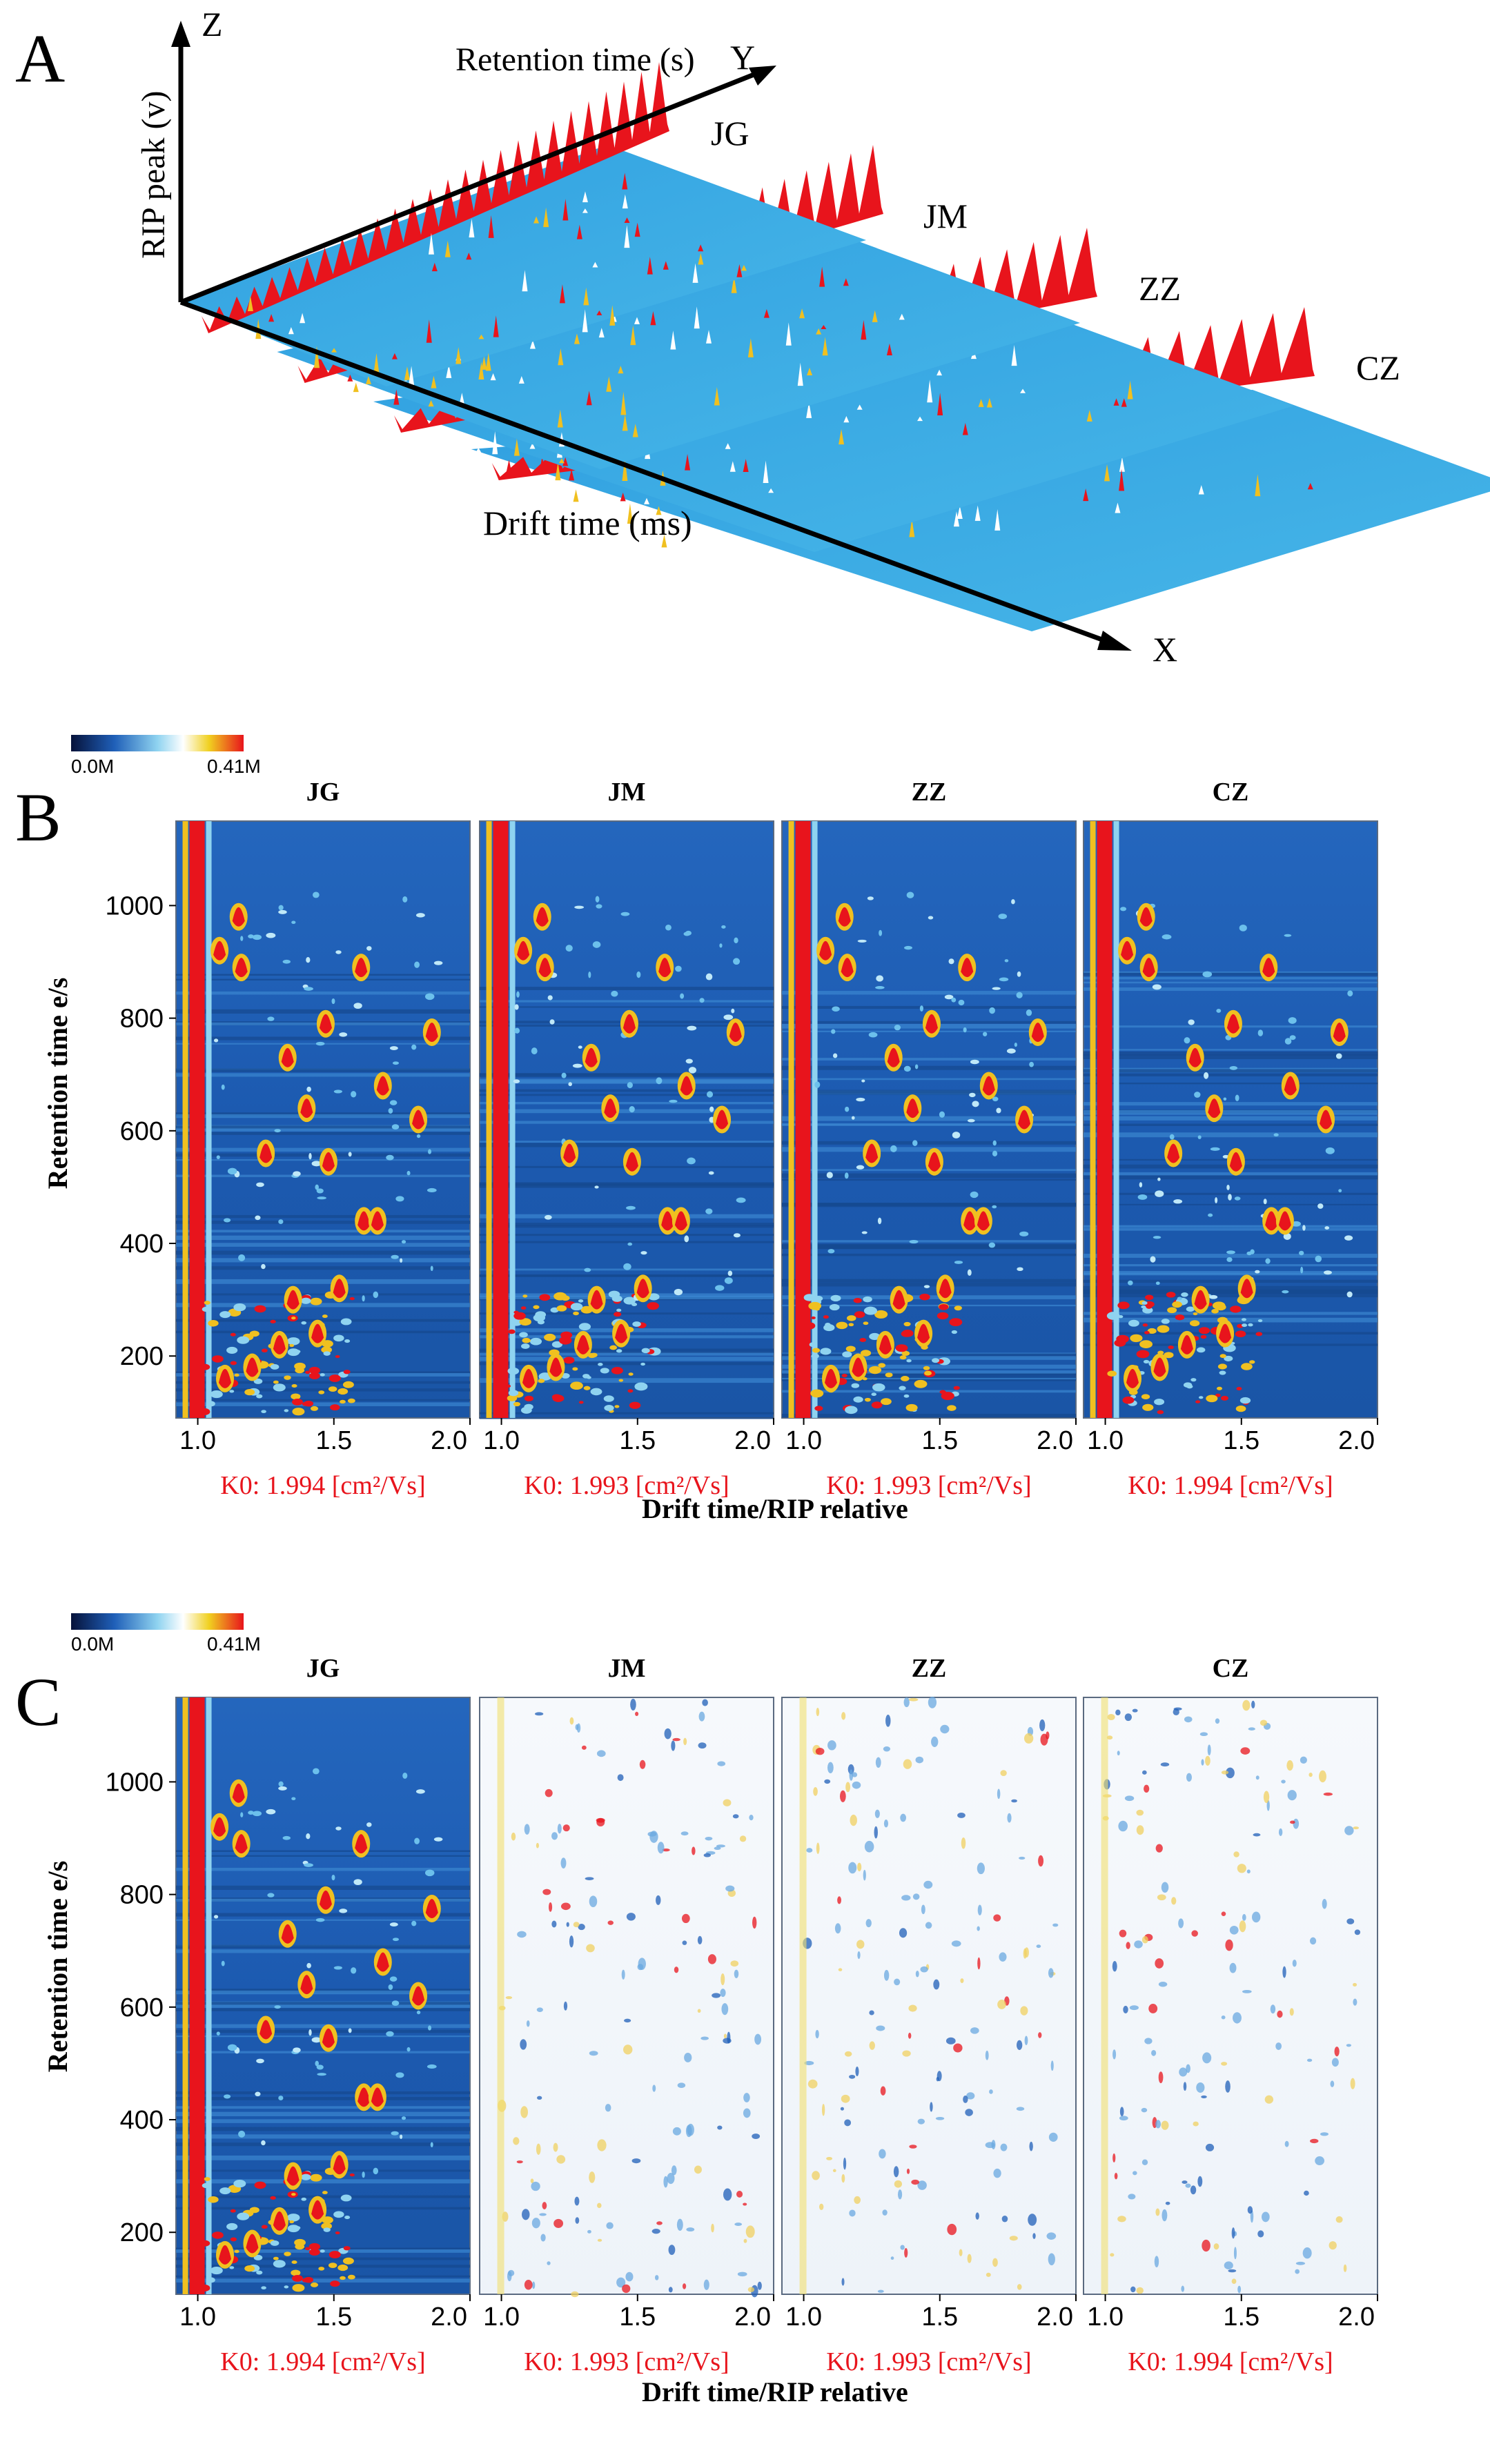  What do you see at coordinates (730, 133) in the screenshot?
I see `sample-label-jg: JG` at bounding box center [730, 133].